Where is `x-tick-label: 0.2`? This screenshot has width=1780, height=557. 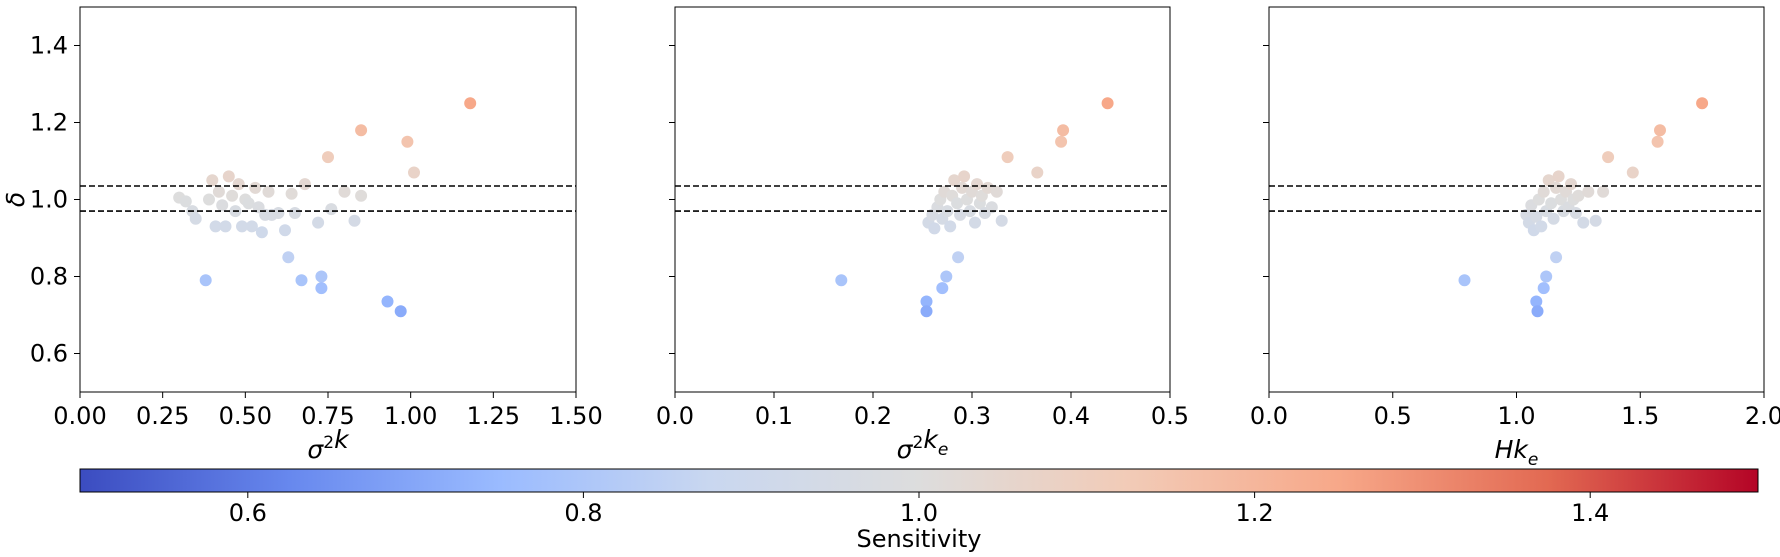
x-tick-label: 0.2 is located at coordinates (873, 416).